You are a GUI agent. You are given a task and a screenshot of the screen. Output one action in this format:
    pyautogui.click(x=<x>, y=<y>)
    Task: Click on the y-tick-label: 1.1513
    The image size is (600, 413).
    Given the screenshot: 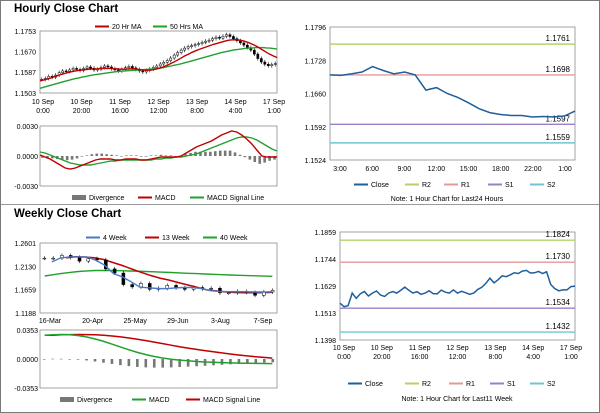 What is the action you would take?
    pyautogui.click(x=326, y=314)
    